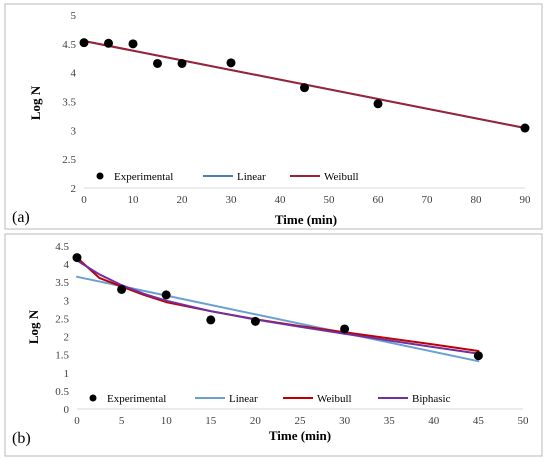  What do you see at coordinates (67, 374) in the screenshot?
I see `y-tick-label: 1` at bounding box center [67, 374].